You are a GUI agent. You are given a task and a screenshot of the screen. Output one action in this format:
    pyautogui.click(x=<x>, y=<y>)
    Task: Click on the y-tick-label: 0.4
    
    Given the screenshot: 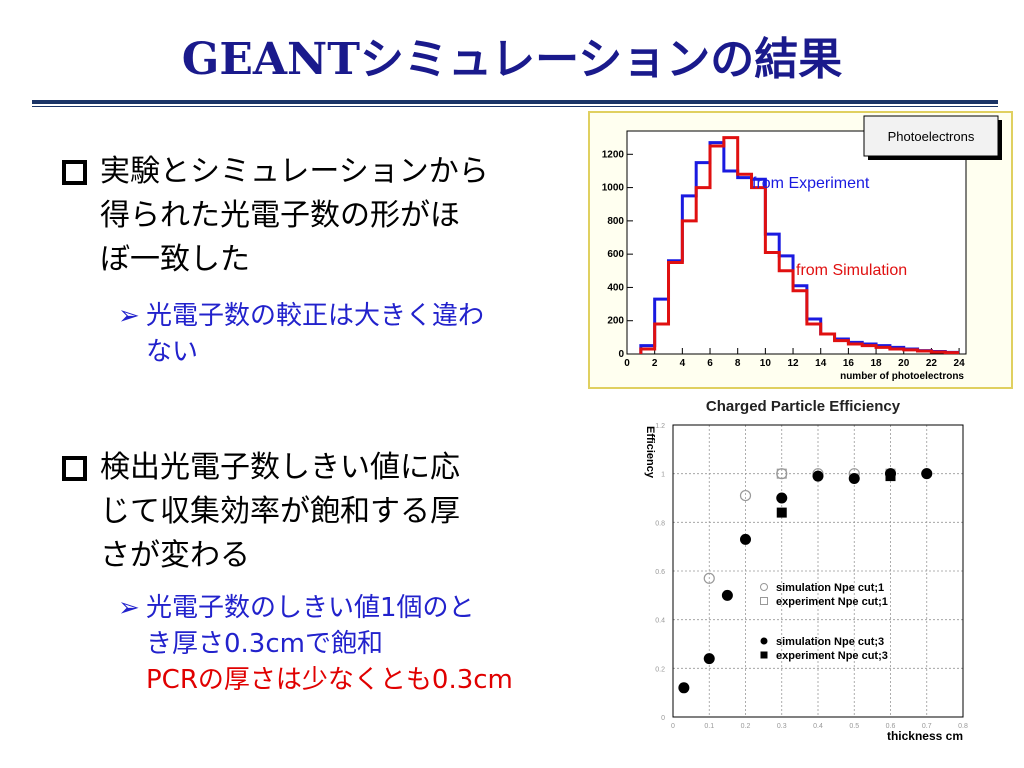 What is the action you would take?
    pyautogui.click(x=660, y=621)
    